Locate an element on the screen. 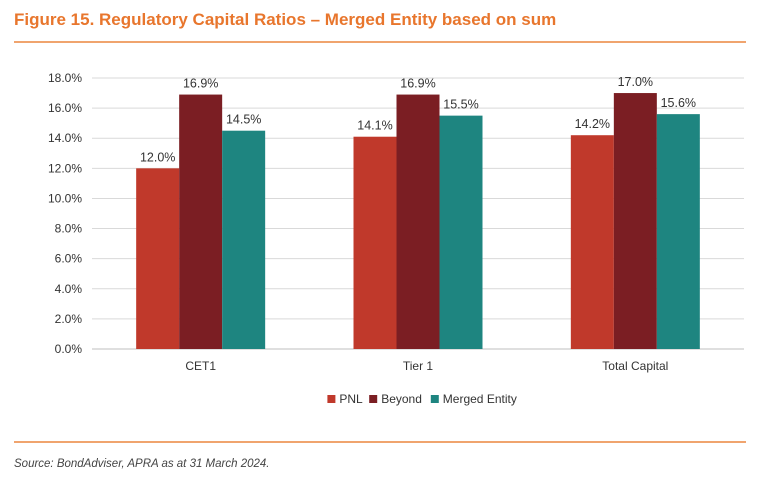 This screenshot has height=493, width=768. y-tick-label: 10.0% is located at coordinates (65, 198).